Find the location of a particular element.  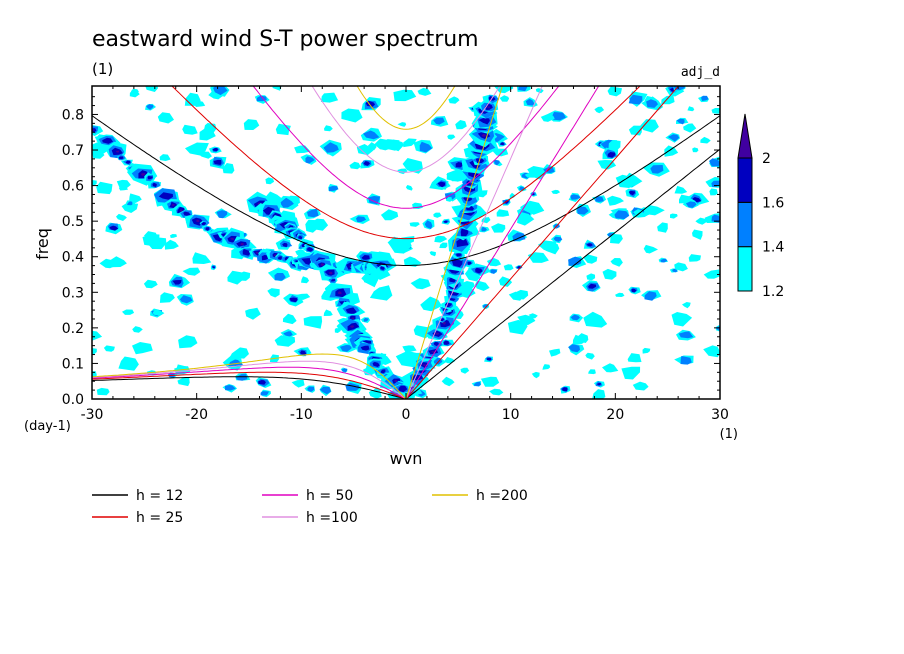

legend-item: h =100 is located at coordinates (310, 518).